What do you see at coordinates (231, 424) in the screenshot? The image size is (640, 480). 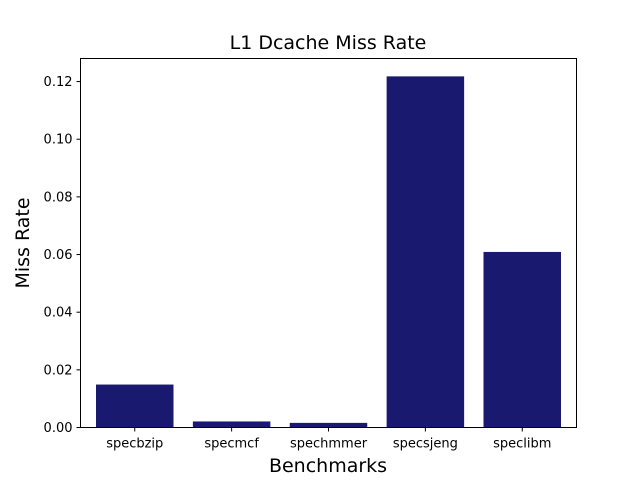 I see `bar-specmcf` at bounding box center [231, 424].